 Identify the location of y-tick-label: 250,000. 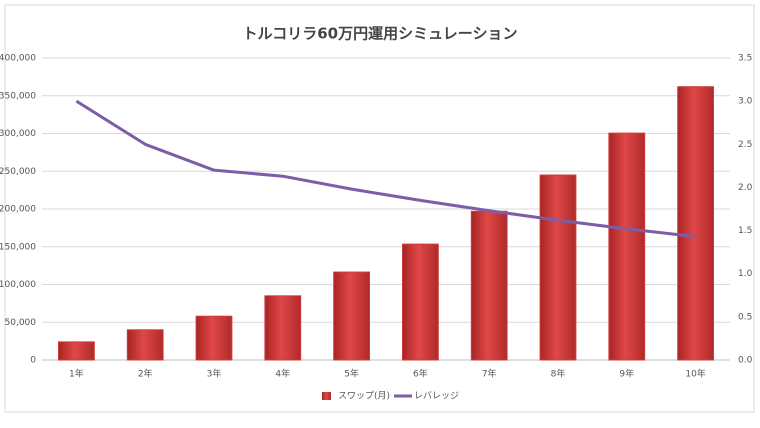
(18, 172).